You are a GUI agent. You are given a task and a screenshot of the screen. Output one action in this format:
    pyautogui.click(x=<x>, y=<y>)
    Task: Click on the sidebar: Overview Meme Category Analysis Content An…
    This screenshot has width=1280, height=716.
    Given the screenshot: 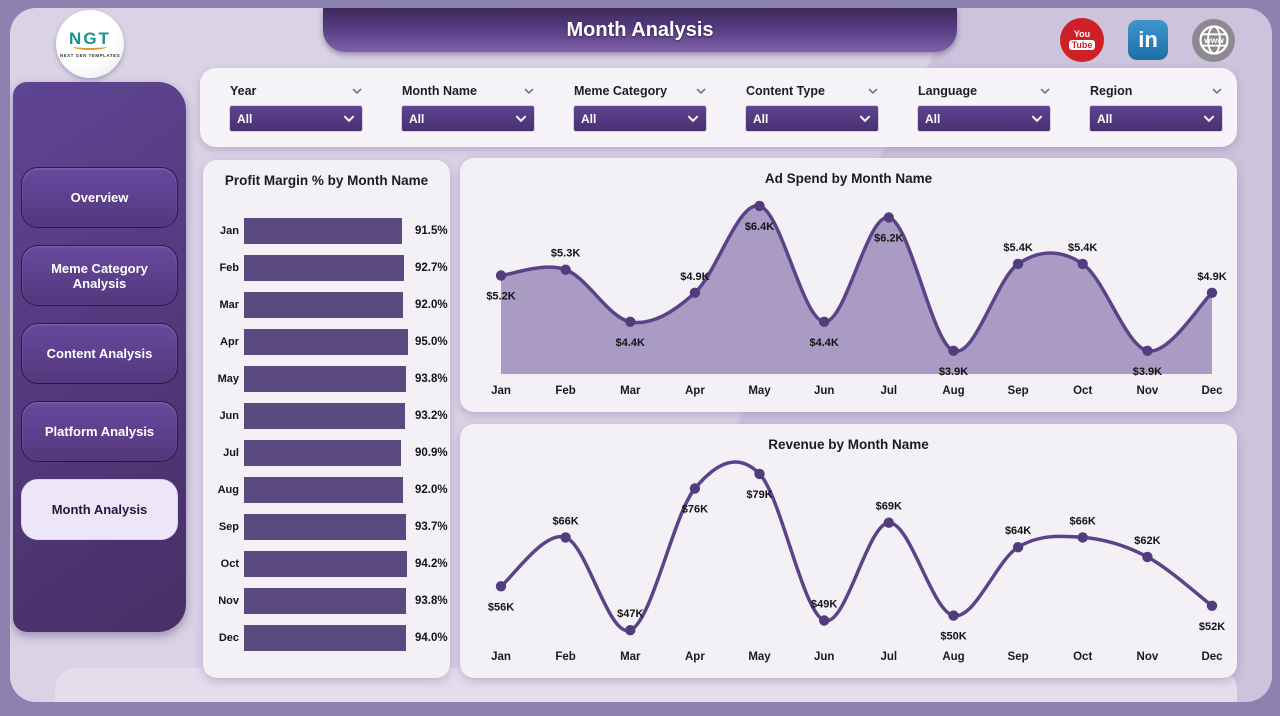 What is the action you would take?
    pyautogui.click(x=99, y=357)
    